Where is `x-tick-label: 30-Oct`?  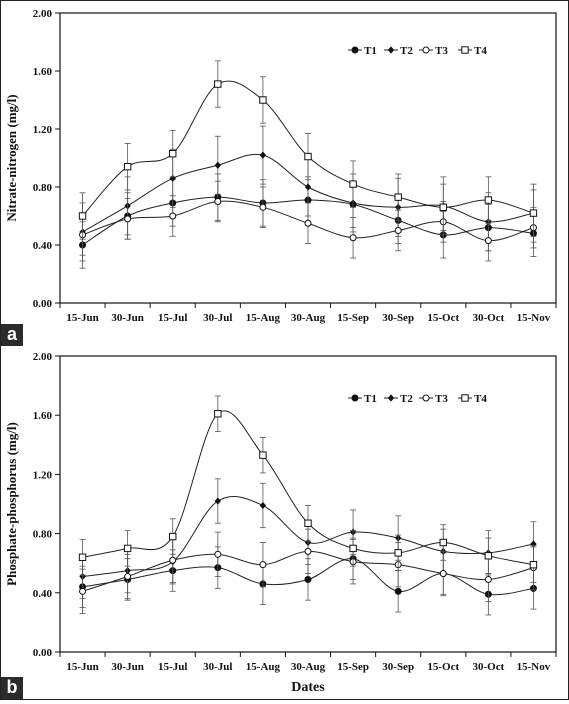 x-tick-label: 30-Oct is located at coordinates (488, 667).